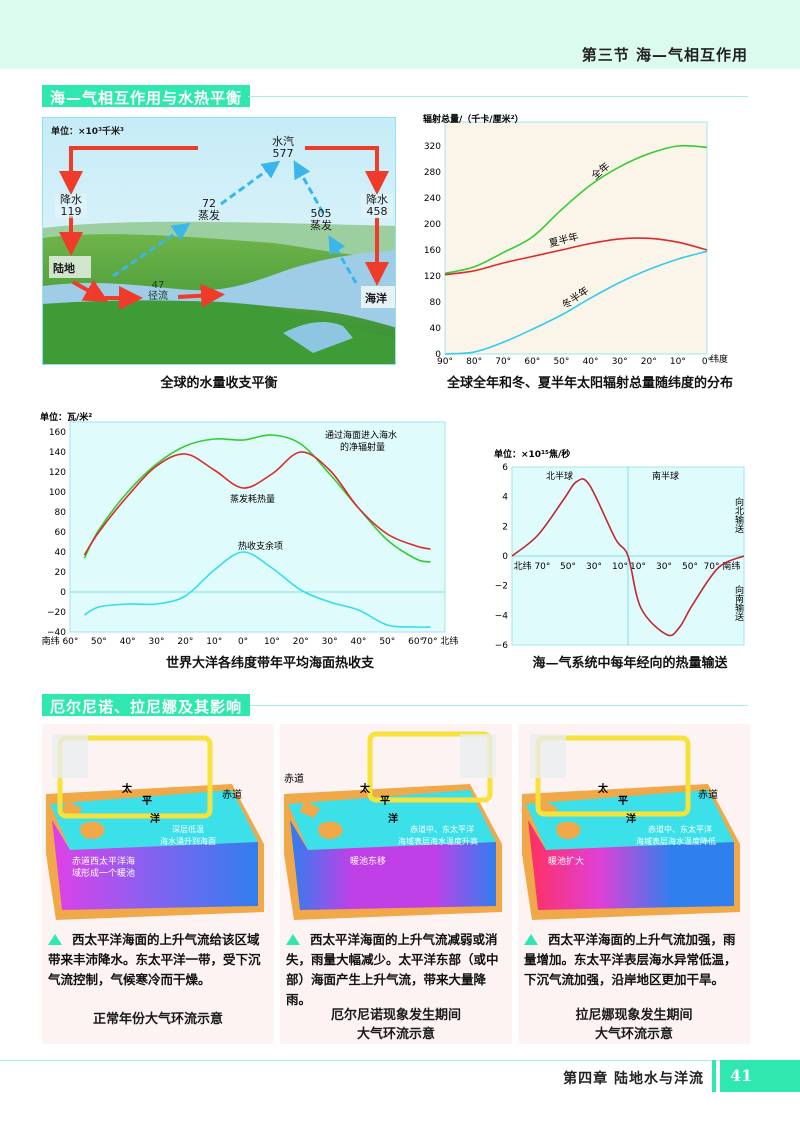 The height and width of the screenshot is (1131, 800). I want to click on y-tick-label: 2, so click(505, 527).